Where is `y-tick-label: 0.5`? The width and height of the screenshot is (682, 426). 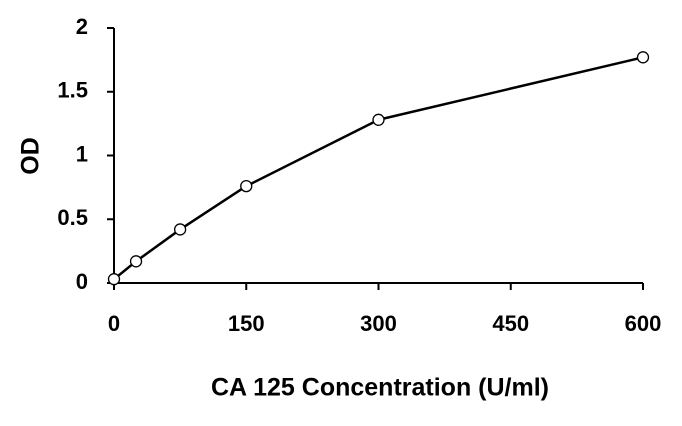 y-tick-label: 0.5 is located at coordinates (72, 217).